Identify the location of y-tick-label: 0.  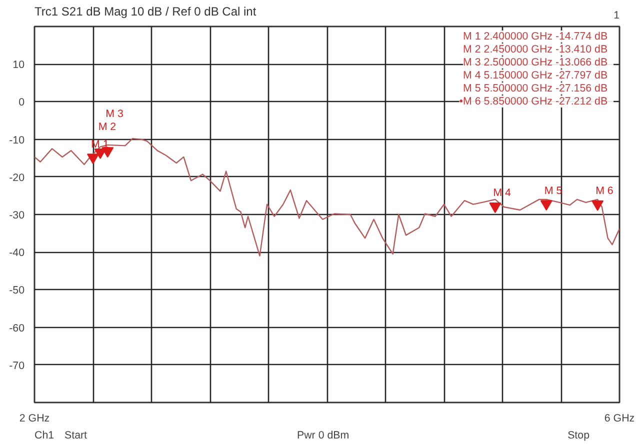
(21, 102).